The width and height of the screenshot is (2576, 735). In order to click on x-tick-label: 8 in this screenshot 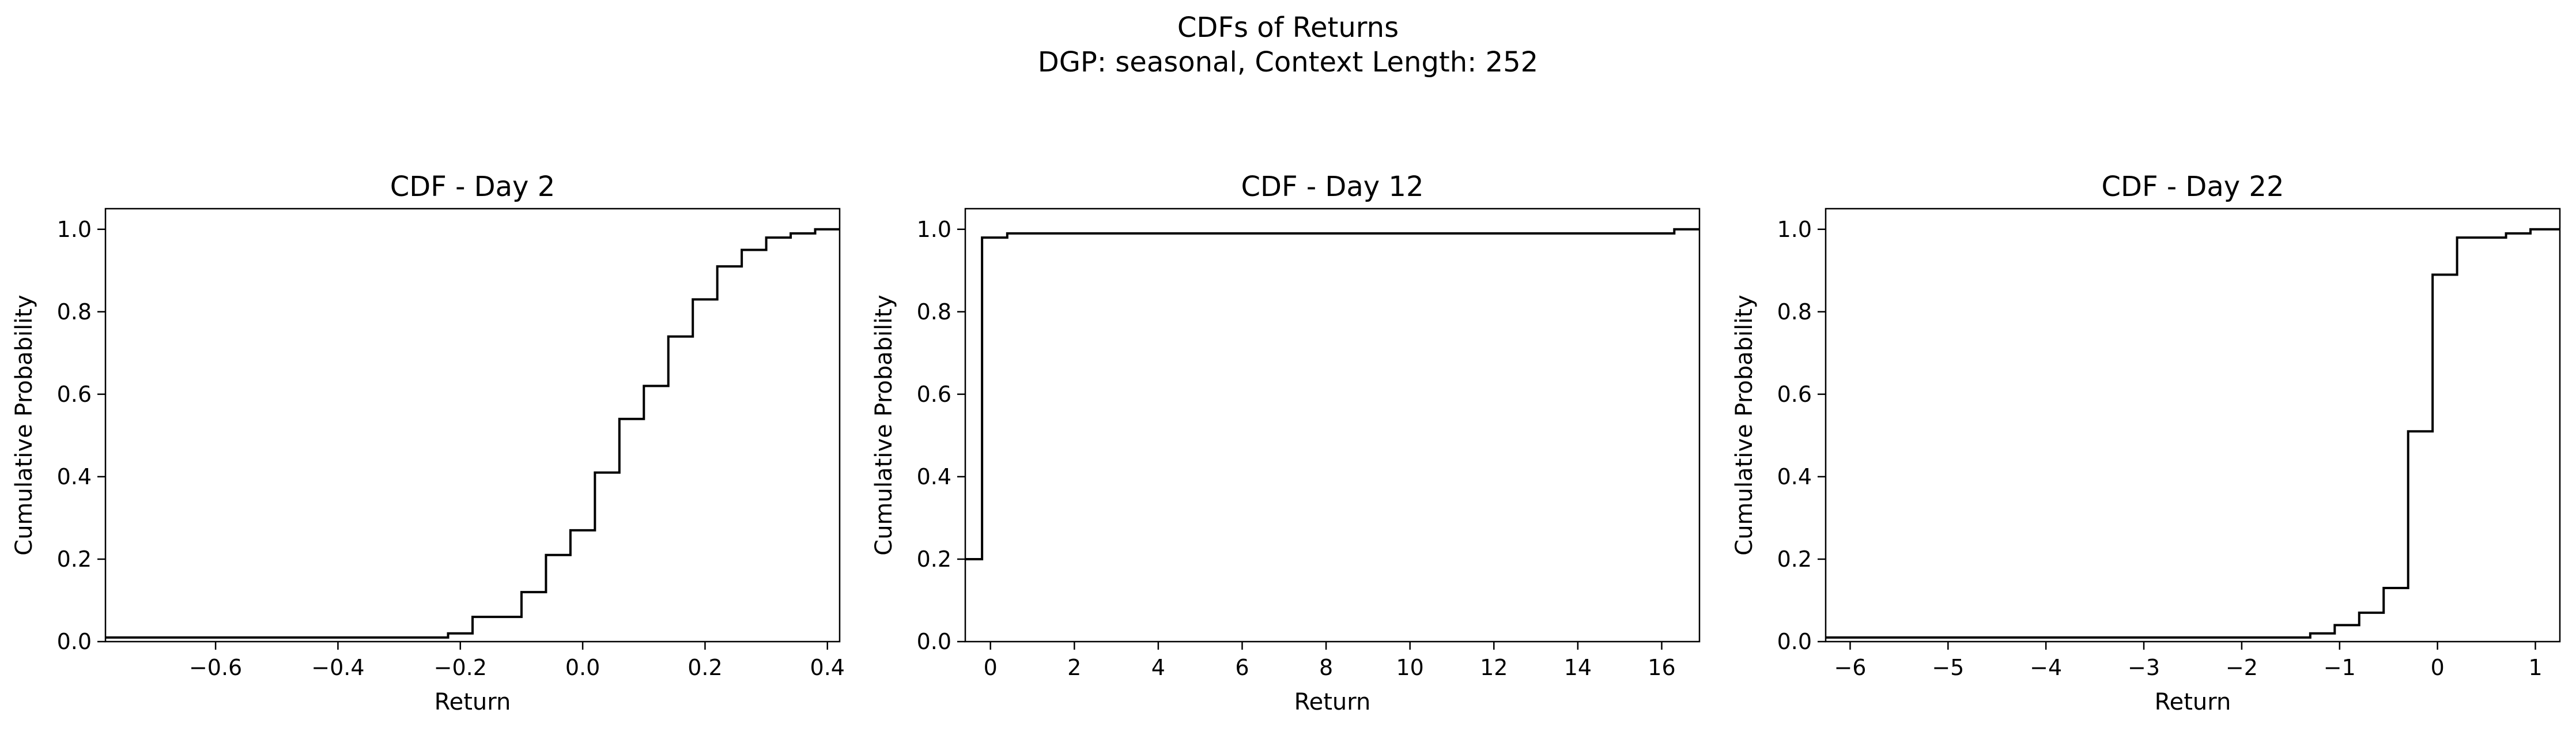, I will do `click(1326, 667)`.